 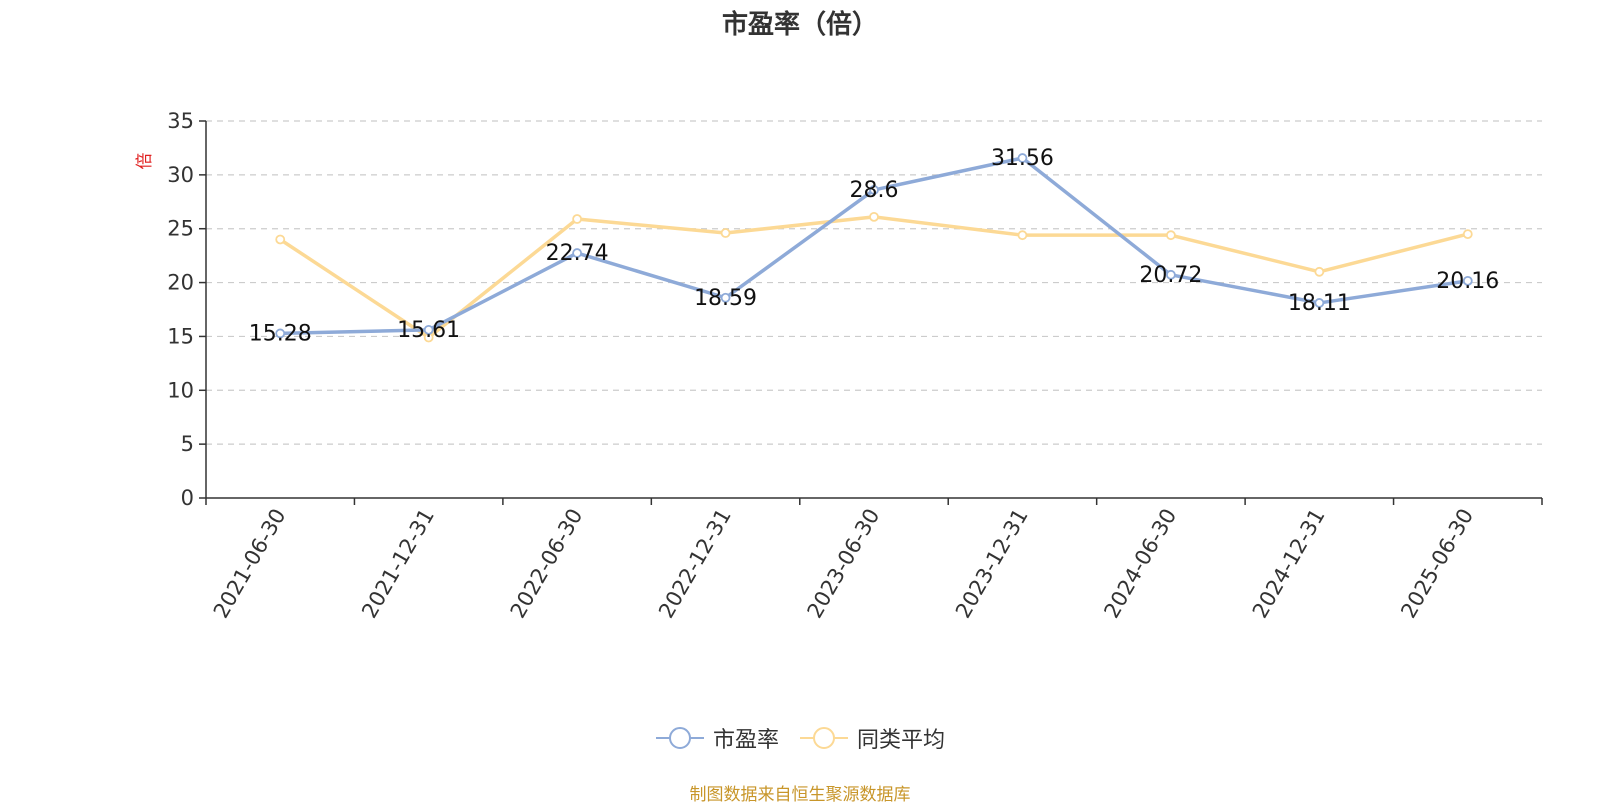 What do you see at coordinates (901, 740) in the screenshot?
I see `legend-label: 同类平均` at bounding box center [901, 740].